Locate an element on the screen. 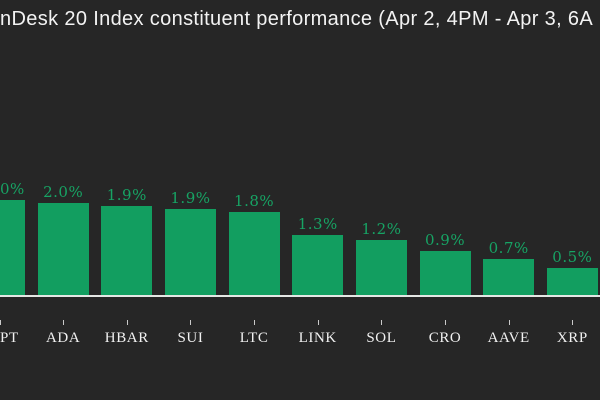 Image resolution: width=600 pixels, height=400 pixels. x-axis-ticker-label: CRO is located at coordinates (445, 338).